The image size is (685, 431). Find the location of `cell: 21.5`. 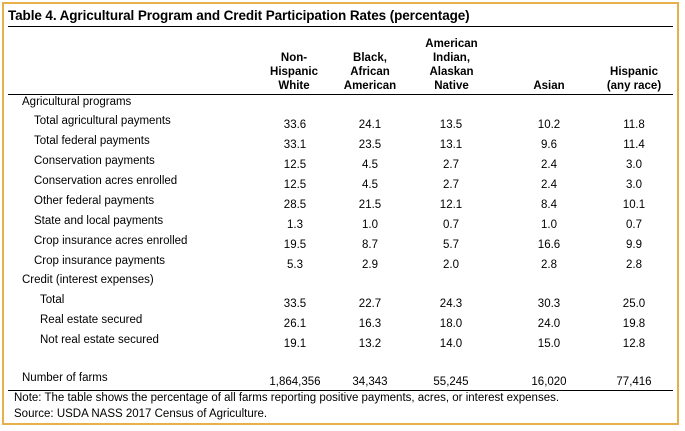

cell: 21.5 is located at coordinates (370, 205).